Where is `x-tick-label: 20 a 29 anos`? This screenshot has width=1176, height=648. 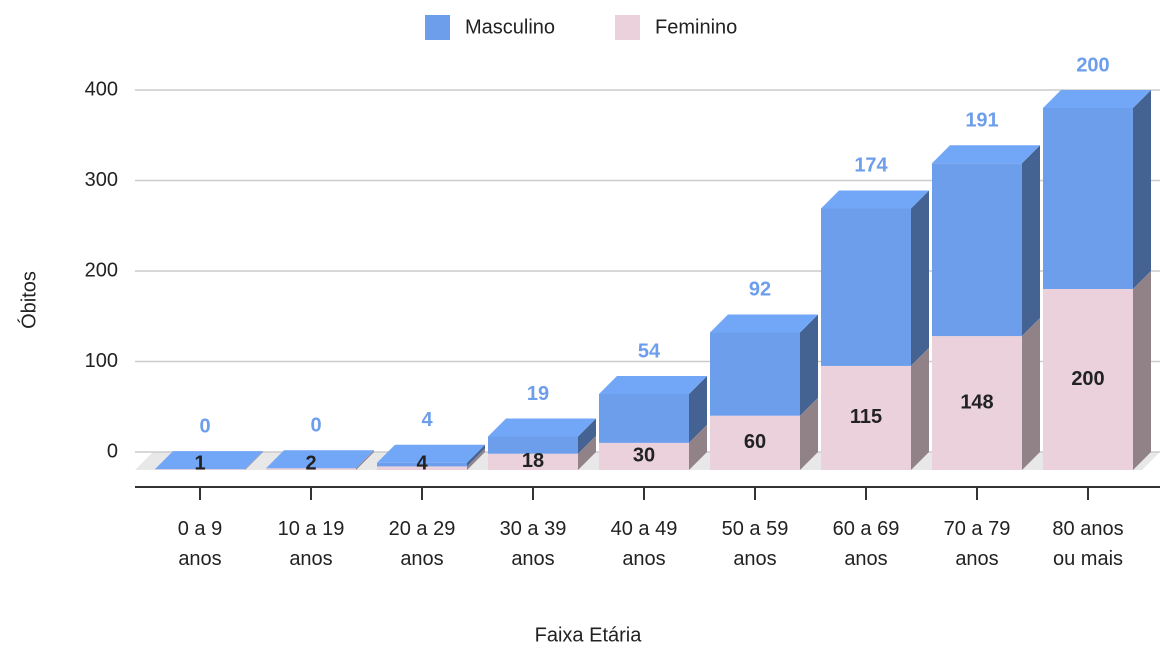 x-tick-label: 20 a 29 anos is located at coordinates (422, 544).